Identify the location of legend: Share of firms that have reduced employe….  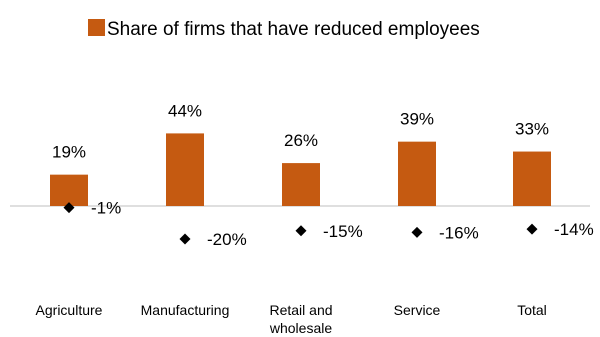
(284, 29).